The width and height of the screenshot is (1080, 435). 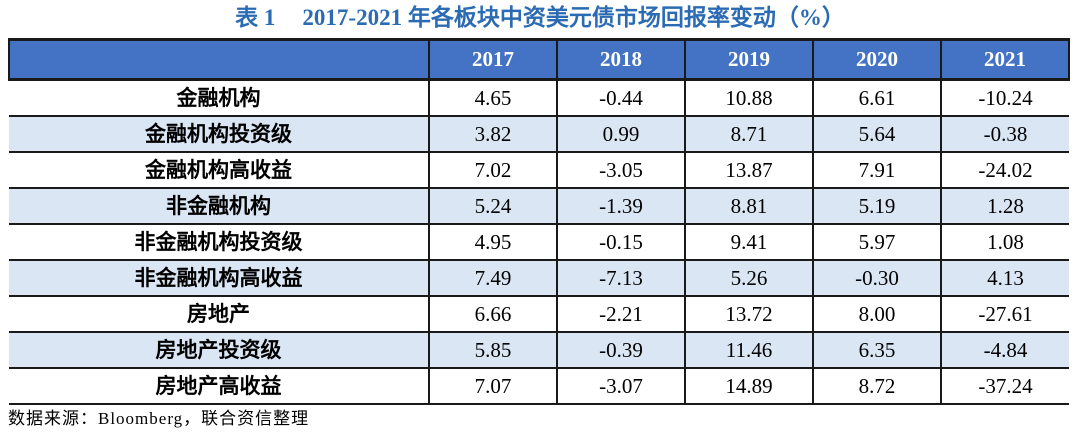 What do you see at coordinates (748, 278) in the screenshot?
I see `value-cell: 5.26` at bounding box center [748, 278].